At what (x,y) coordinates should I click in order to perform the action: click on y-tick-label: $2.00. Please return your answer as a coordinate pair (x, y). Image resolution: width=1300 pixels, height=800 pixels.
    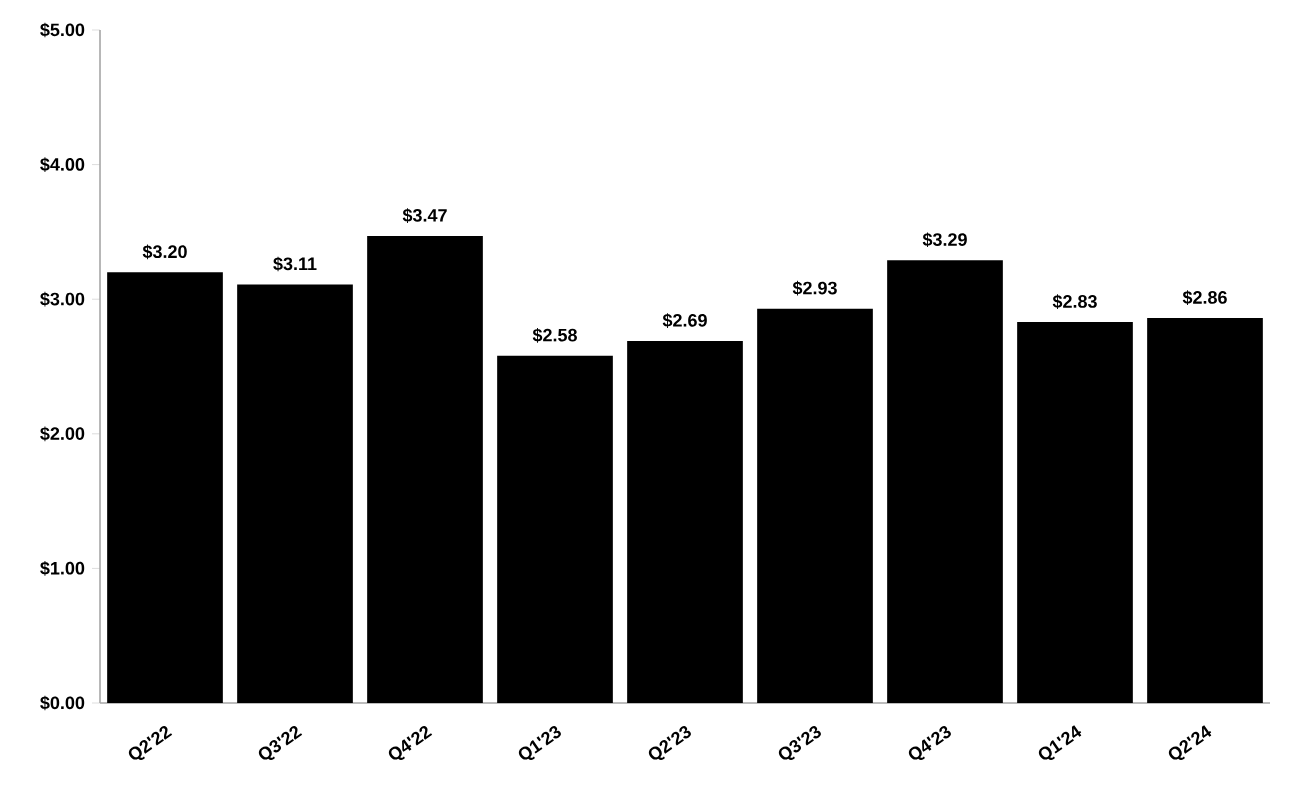
    Looking at the image, I should click on (62, 434).